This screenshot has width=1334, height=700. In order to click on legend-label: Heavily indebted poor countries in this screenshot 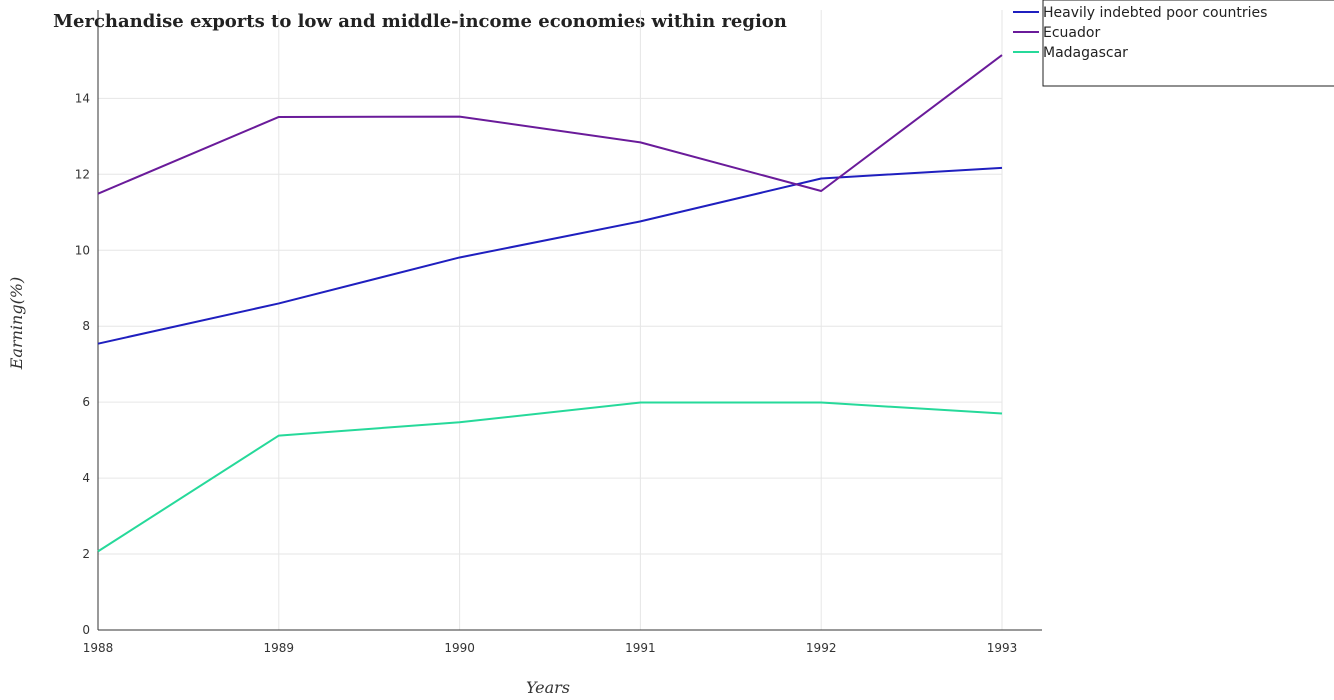, I will do `click(1155, 13)`.